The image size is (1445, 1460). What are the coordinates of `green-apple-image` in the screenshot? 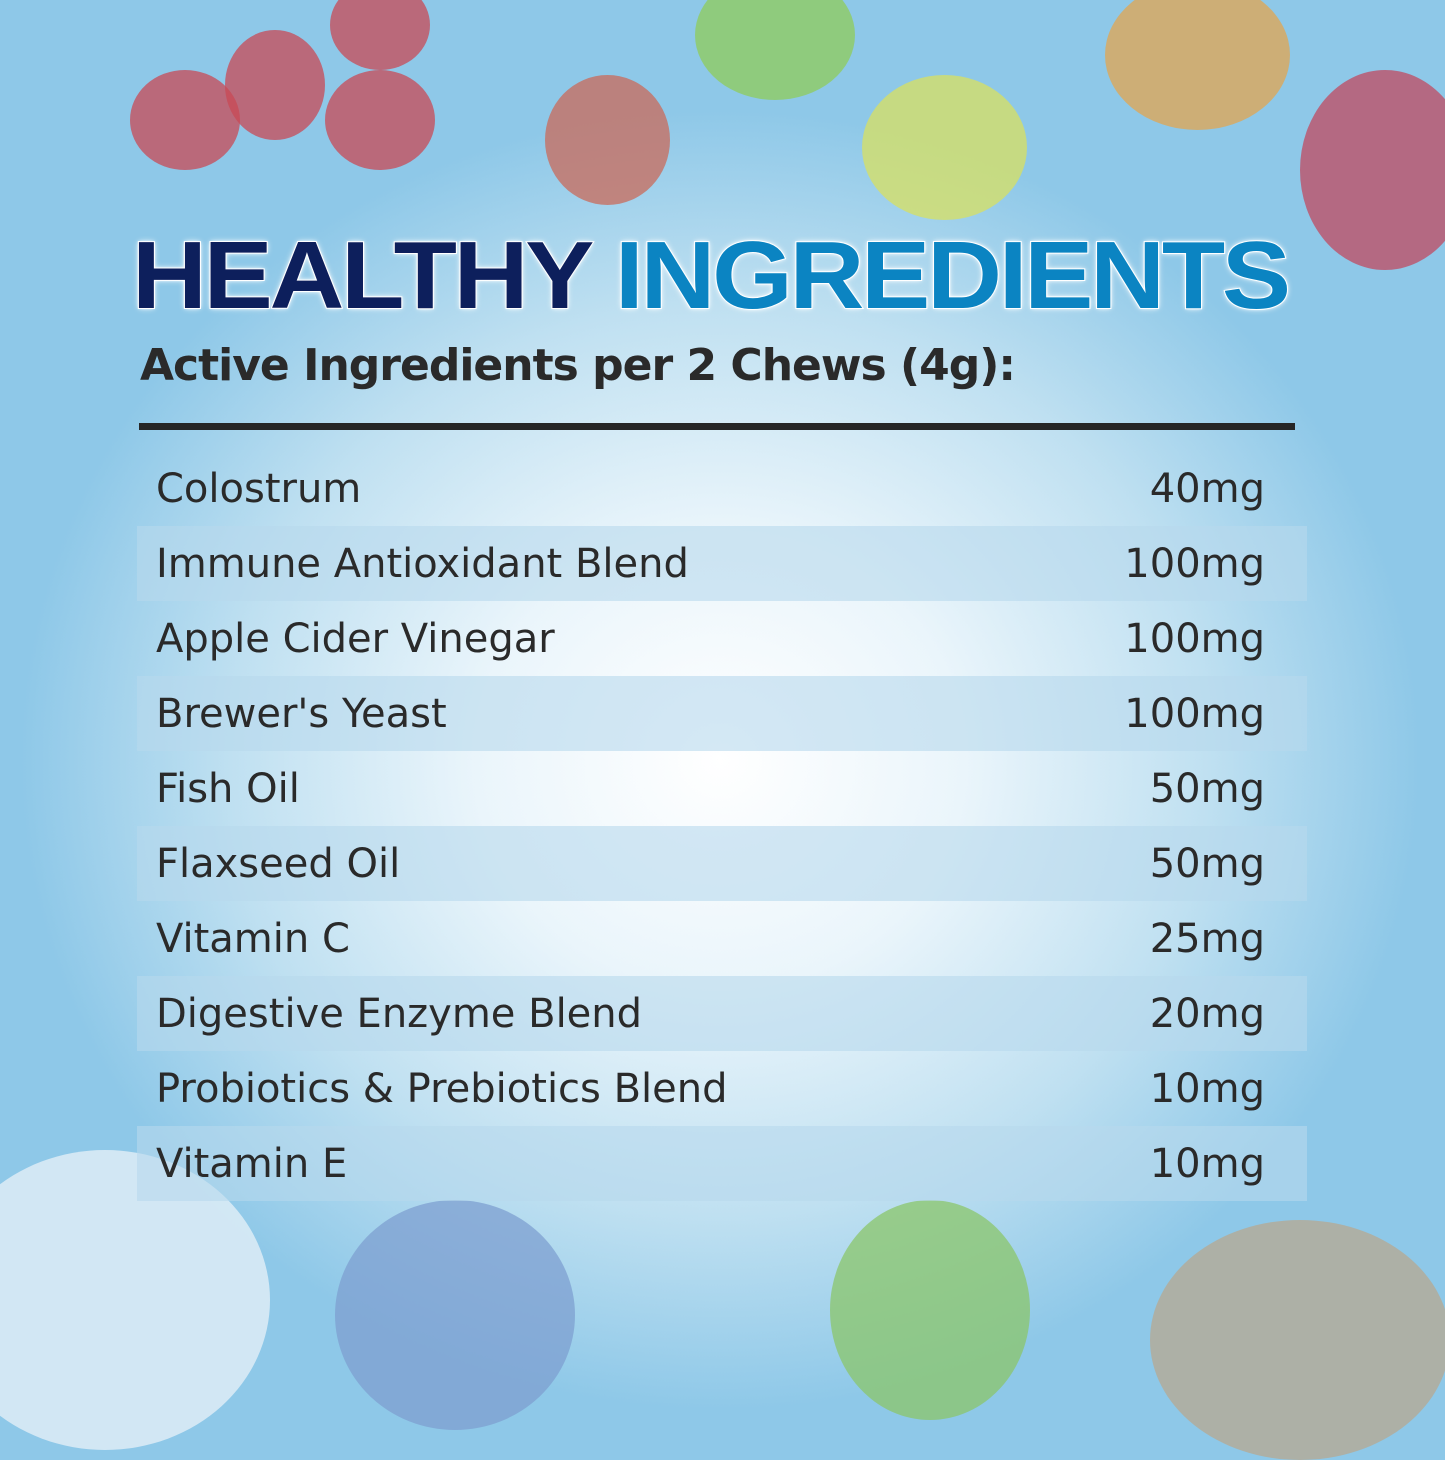 It's located at (775, 50).